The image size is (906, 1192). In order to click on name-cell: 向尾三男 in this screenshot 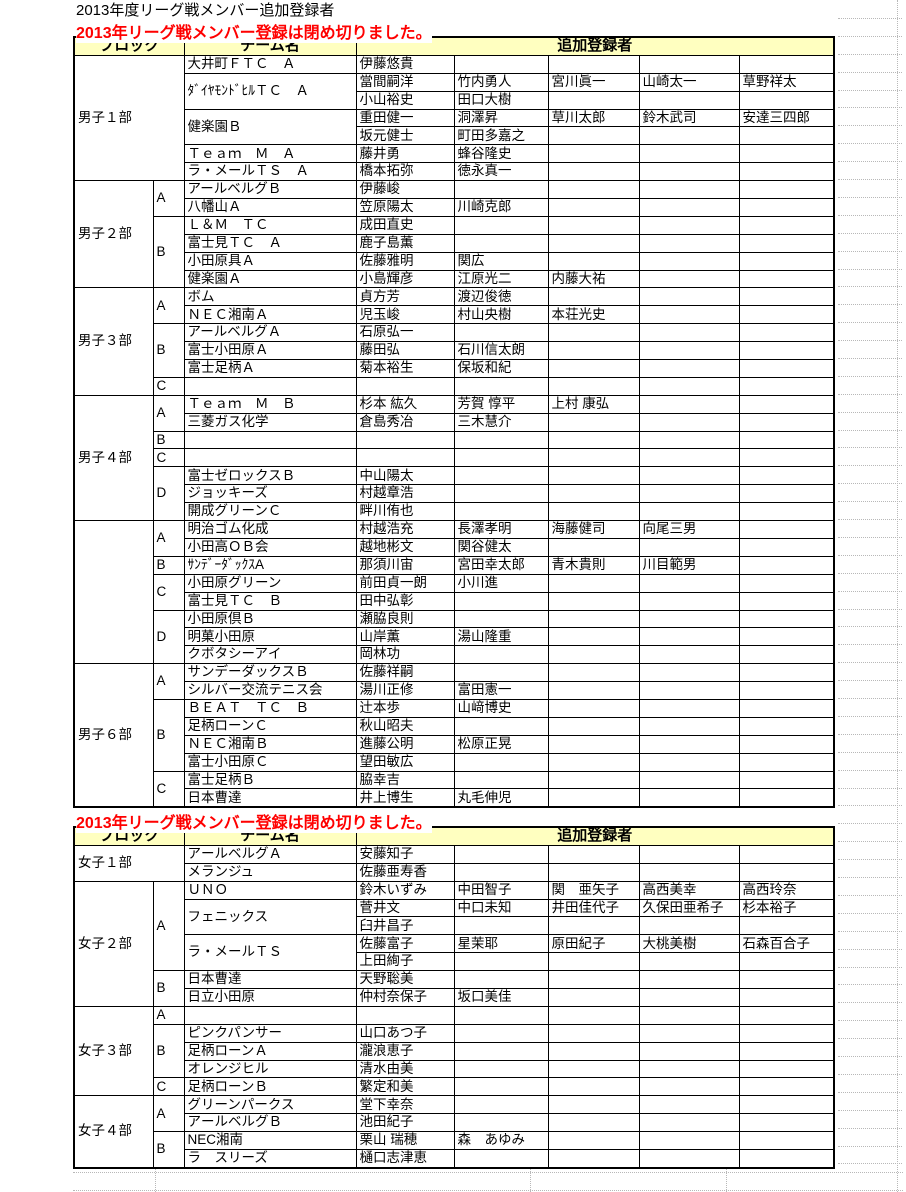, I will do `click(689, 529)`.